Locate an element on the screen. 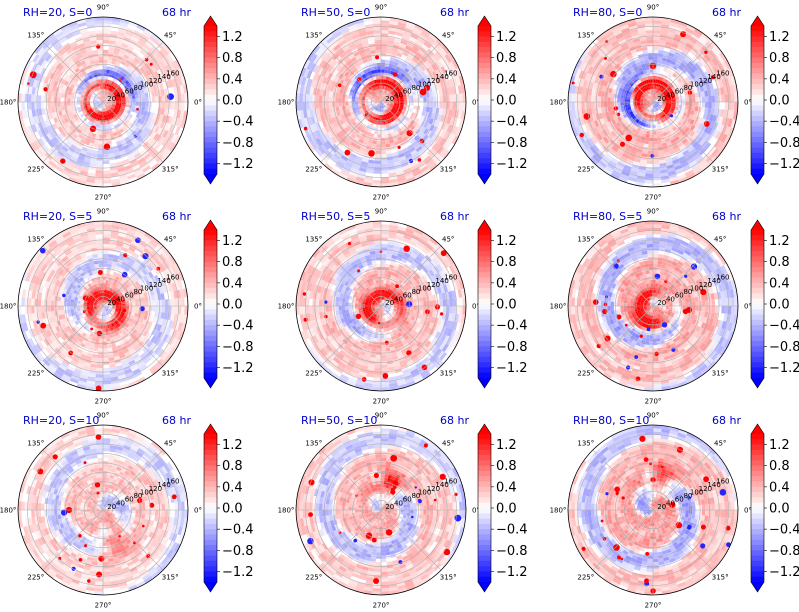  convective-cell is located at coordinates (613, 74).